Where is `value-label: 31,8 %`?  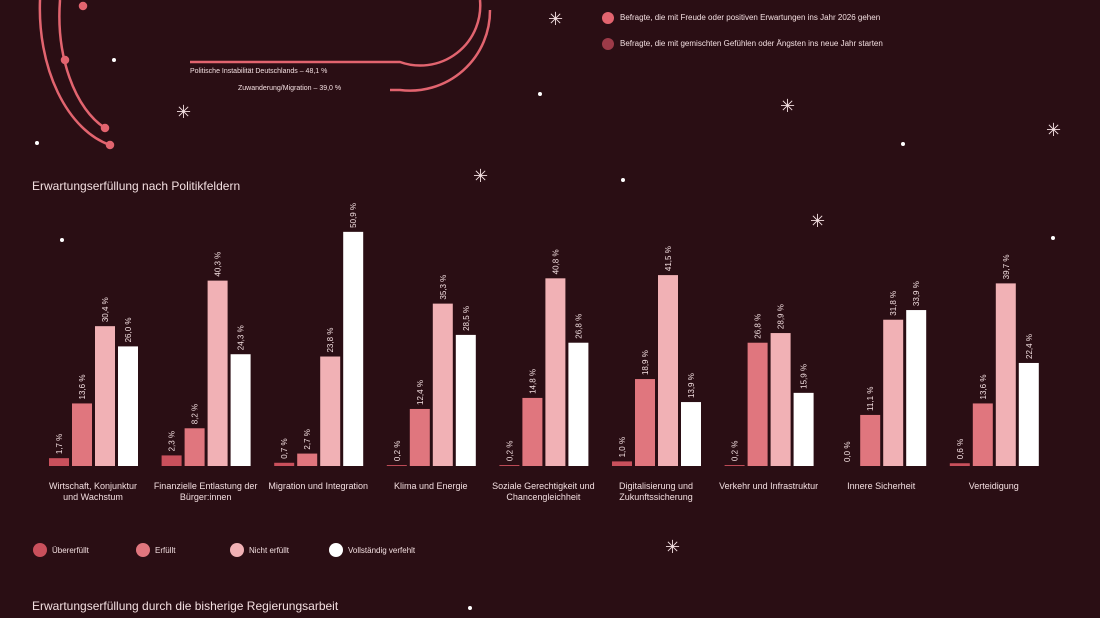 value-label: 31,8 % is located at coordinates (893, 303).